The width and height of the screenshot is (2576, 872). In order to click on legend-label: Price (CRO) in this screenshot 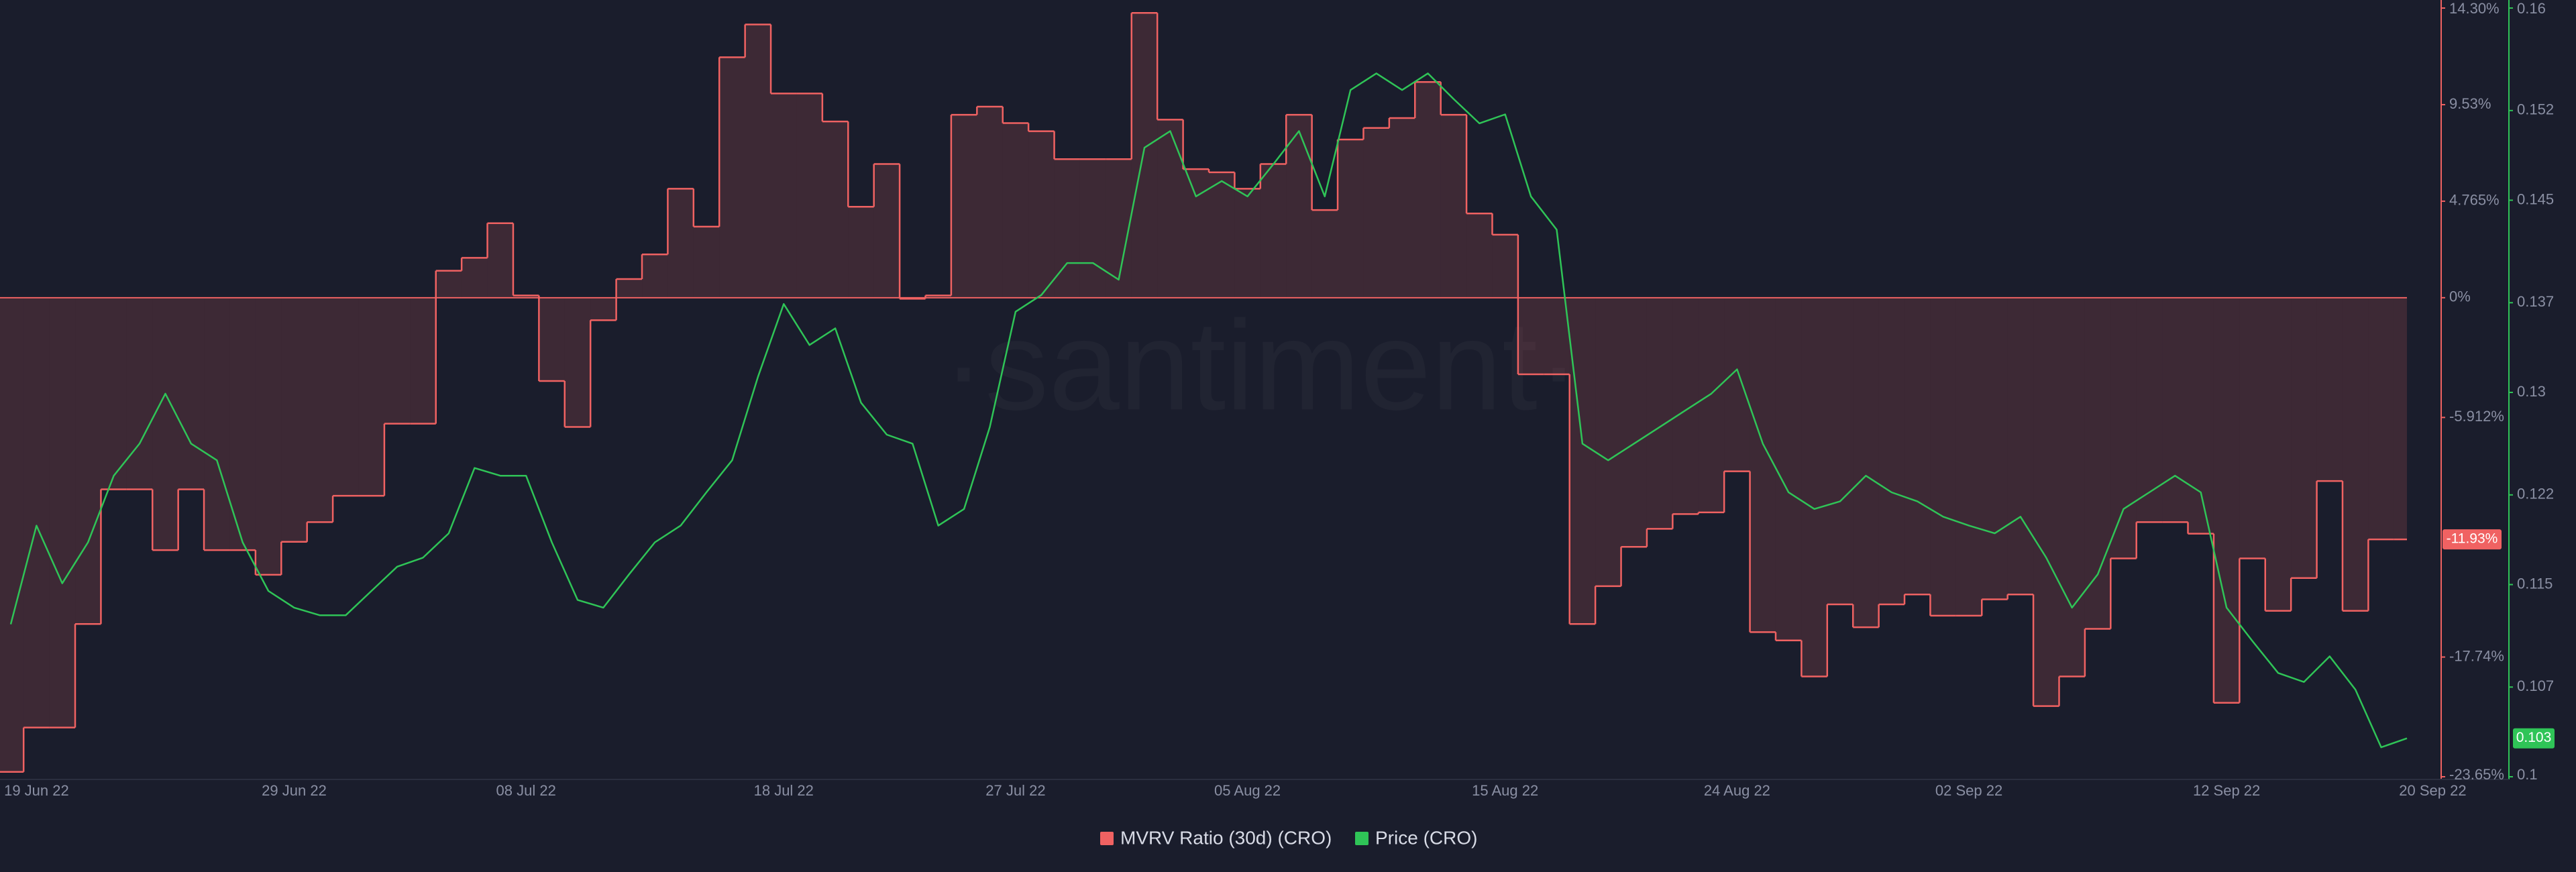, I will do `click(1426, 837)`.